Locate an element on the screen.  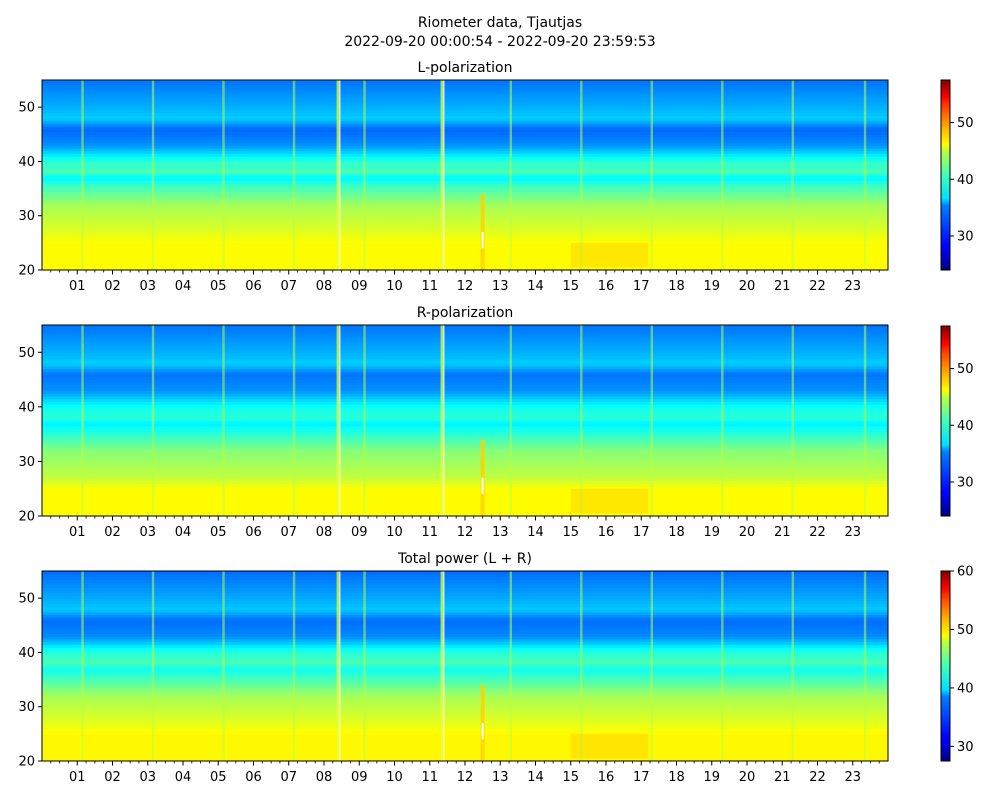
x-tick-label: 19 is located at coordinates (711, 286).